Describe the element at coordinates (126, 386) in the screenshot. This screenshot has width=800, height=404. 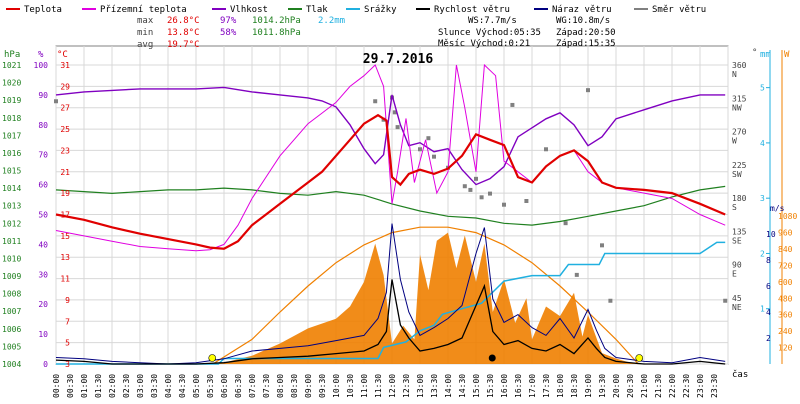
I see `x-tick-label: 02:30` at that location.